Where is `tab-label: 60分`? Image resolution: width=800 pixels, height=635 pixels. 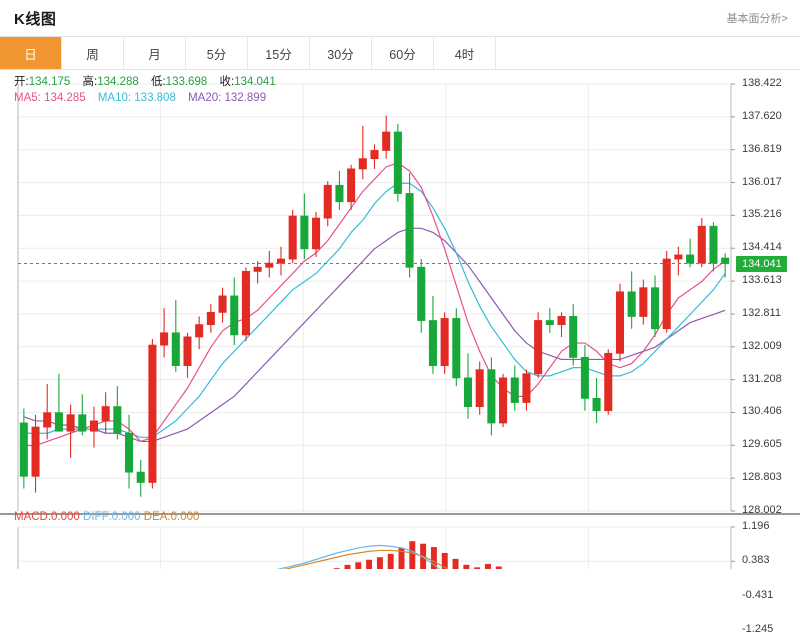 tab-label: 60分 is located at coordinates (402, 54).